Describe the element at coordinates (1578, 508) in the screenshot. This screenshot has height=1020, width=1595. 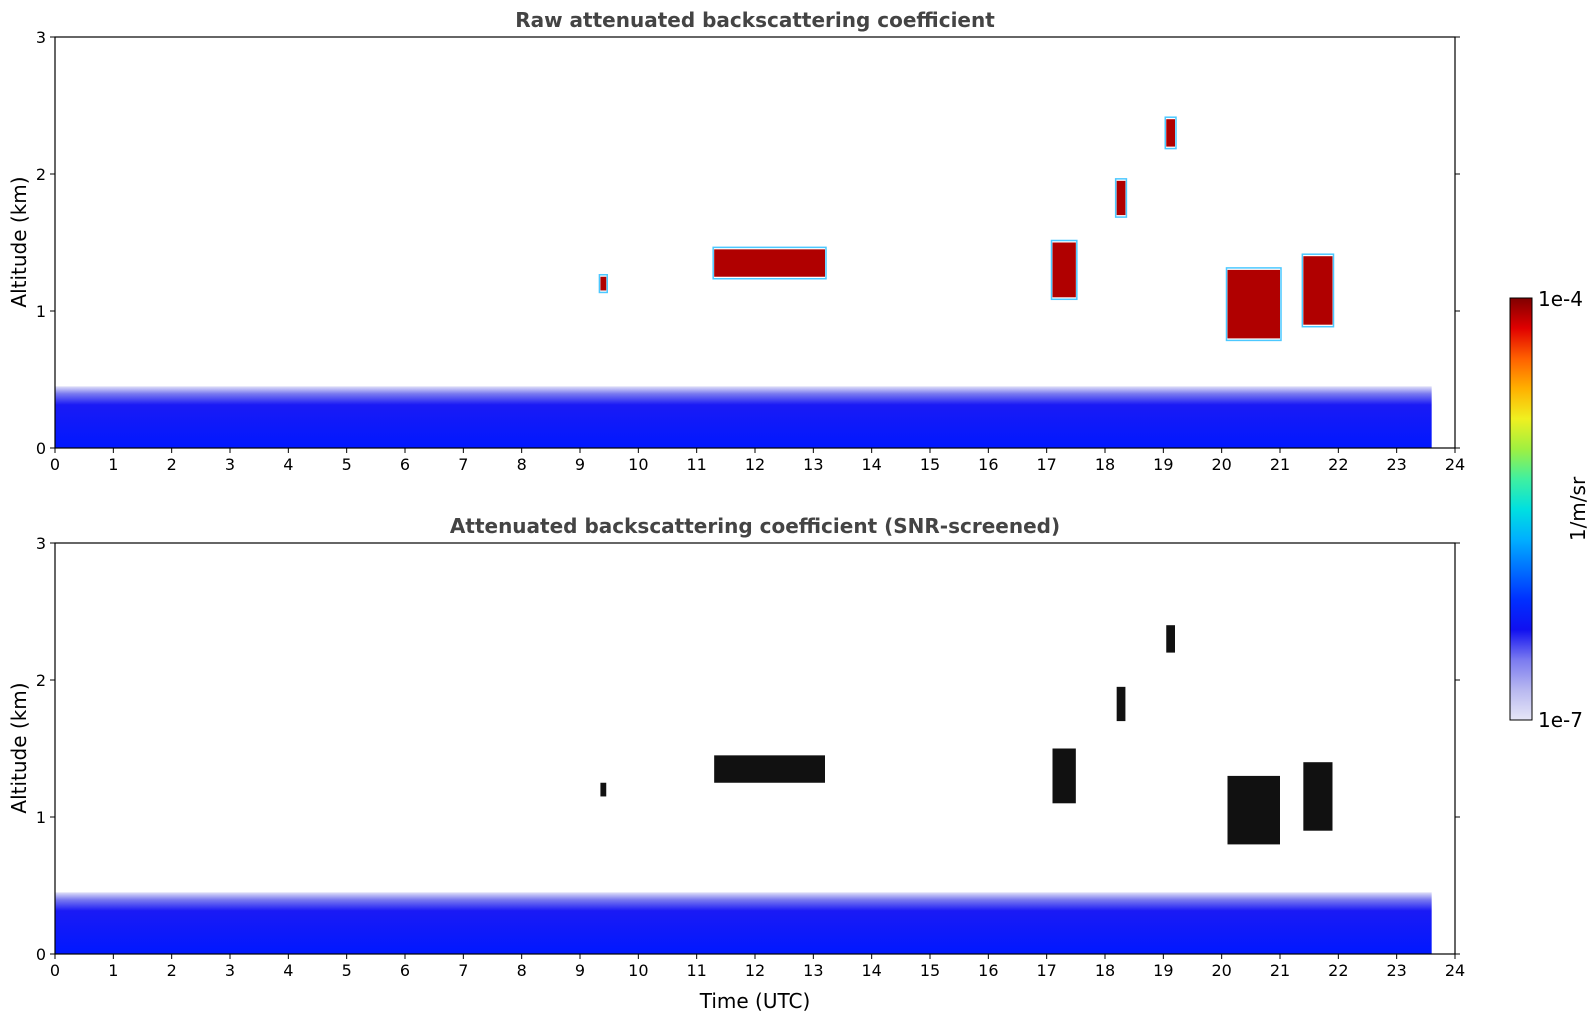
I see `colorbar-unit-label: 1/m/sr` at that location.